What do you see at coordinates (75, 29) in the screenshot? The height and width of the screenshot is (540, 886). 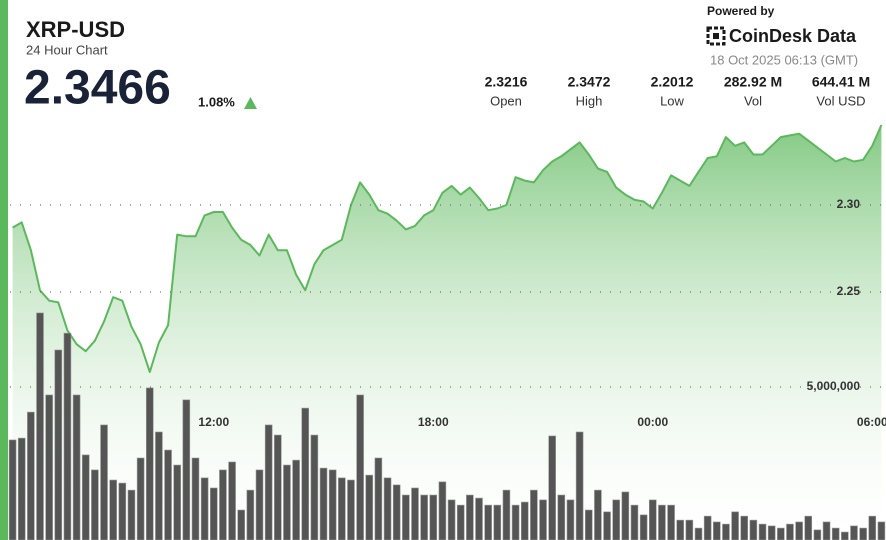 I see `symbol: XRP-USD` at bounding box center [75, 29].